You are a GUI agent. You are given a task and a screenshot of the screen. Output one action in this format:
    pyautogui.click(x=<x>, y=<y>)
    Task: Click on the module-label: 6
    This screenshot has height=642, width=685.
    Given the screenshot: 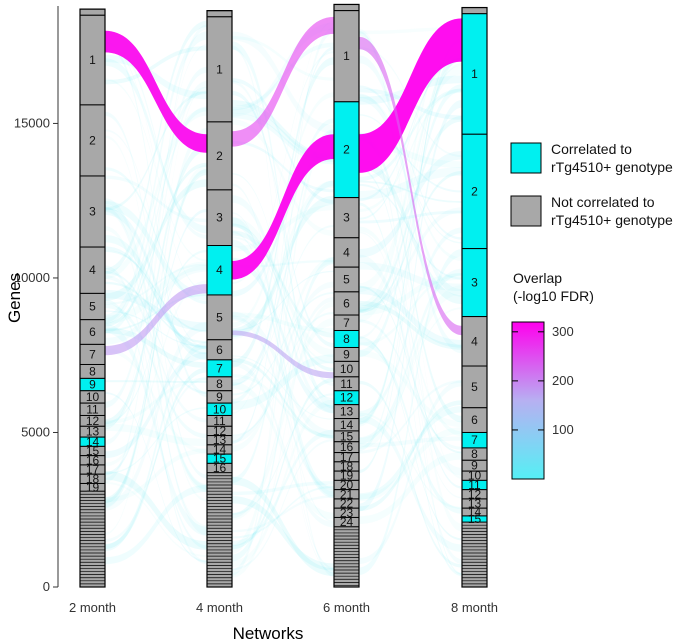 What is the action you would take?
    pyautogui.click(x=474, y=420)
    